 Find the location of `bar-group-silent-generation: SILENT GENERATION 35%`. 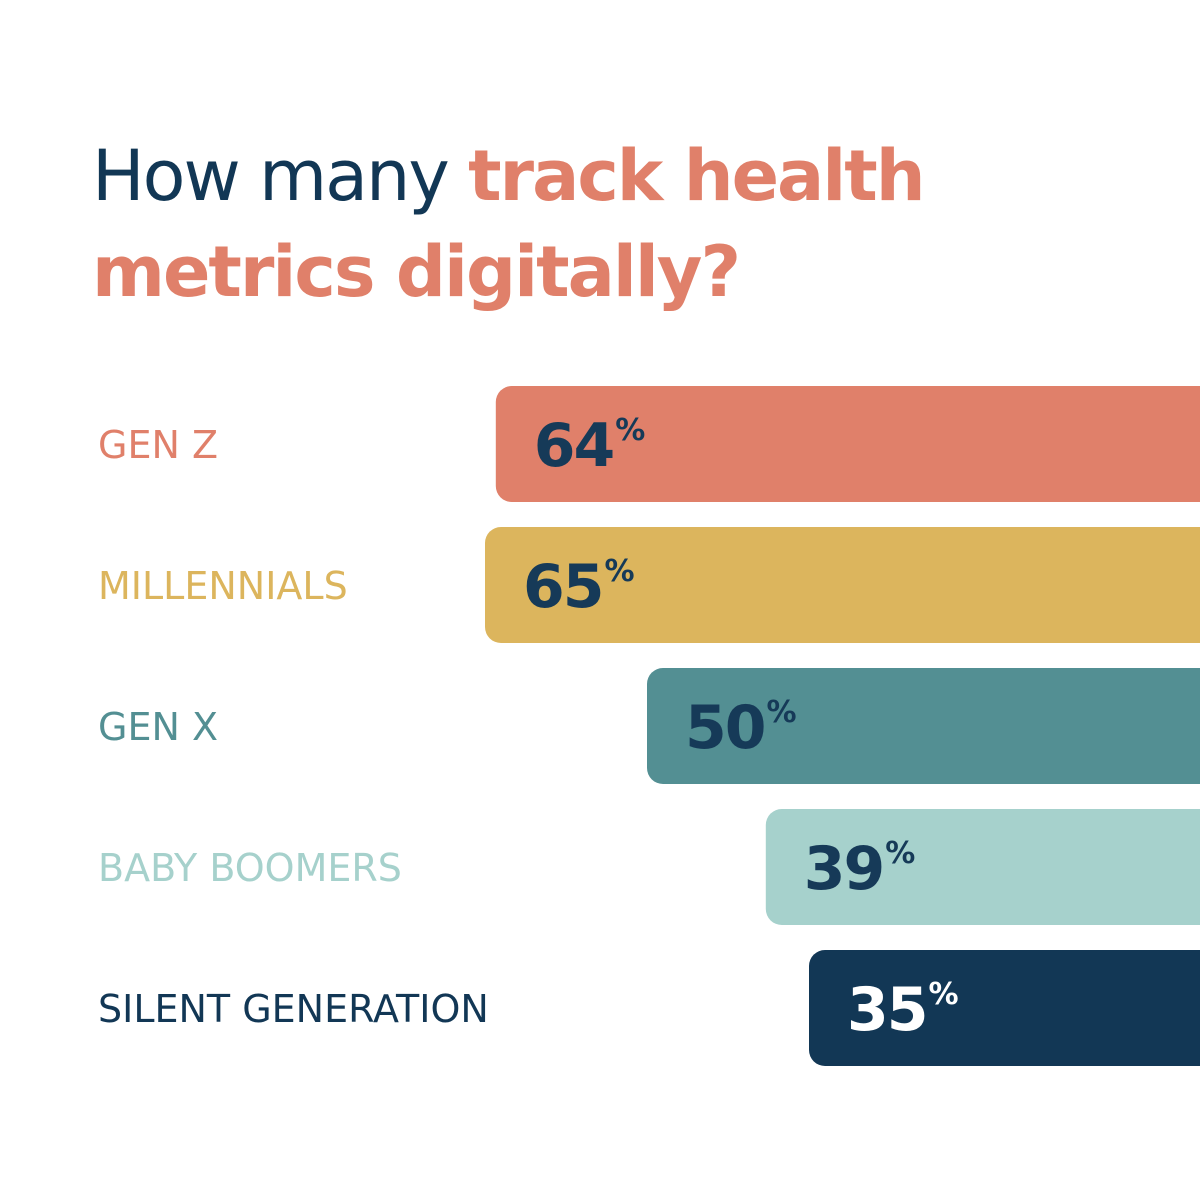

bar-group-silent-generation: SILENT GENERATION 35% is located at coordinates (649, 1008).